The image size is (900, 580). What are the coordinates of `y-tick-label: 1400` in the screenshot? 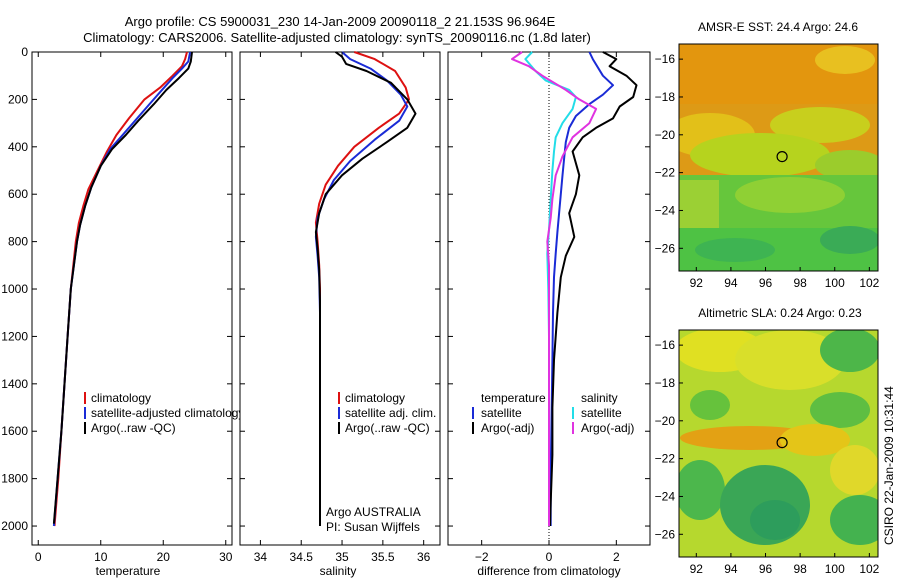 It's located at (14, 384).